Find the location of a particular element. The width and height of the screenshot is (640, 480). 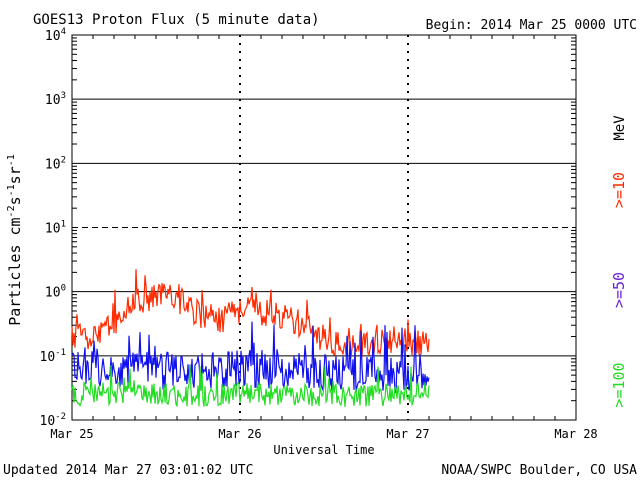

y-axis-label: Particles cm-2s-1sr-1 is located at coordinates (15, 240).